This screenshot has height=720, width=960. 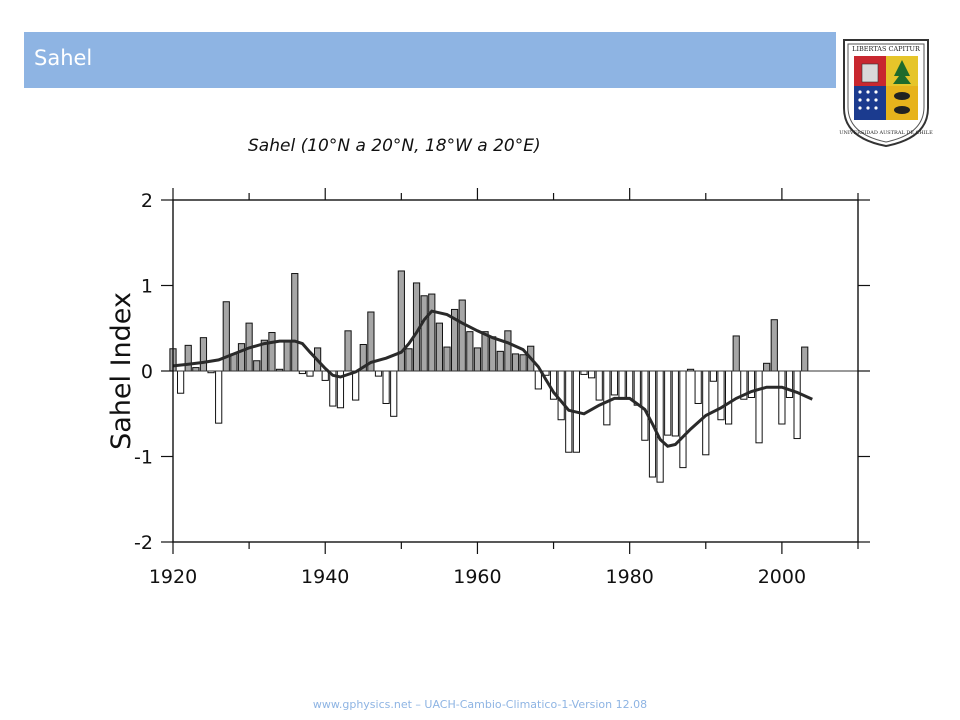 I want to click on bar-1949, so click(x=394, y=393).